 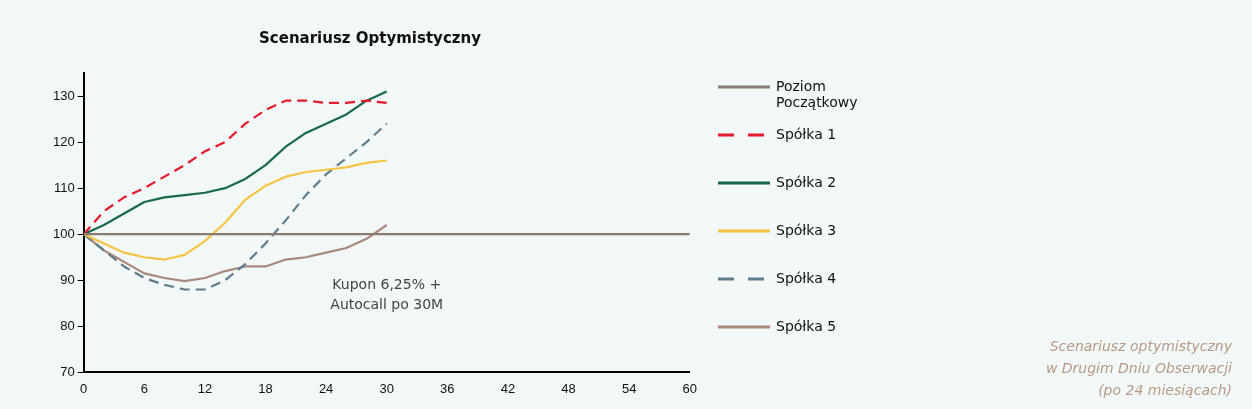 What do you see at coordinates (265, 388) in the screenshot?
I see `x-tick-label: 18` at bounding box center [265, 388].